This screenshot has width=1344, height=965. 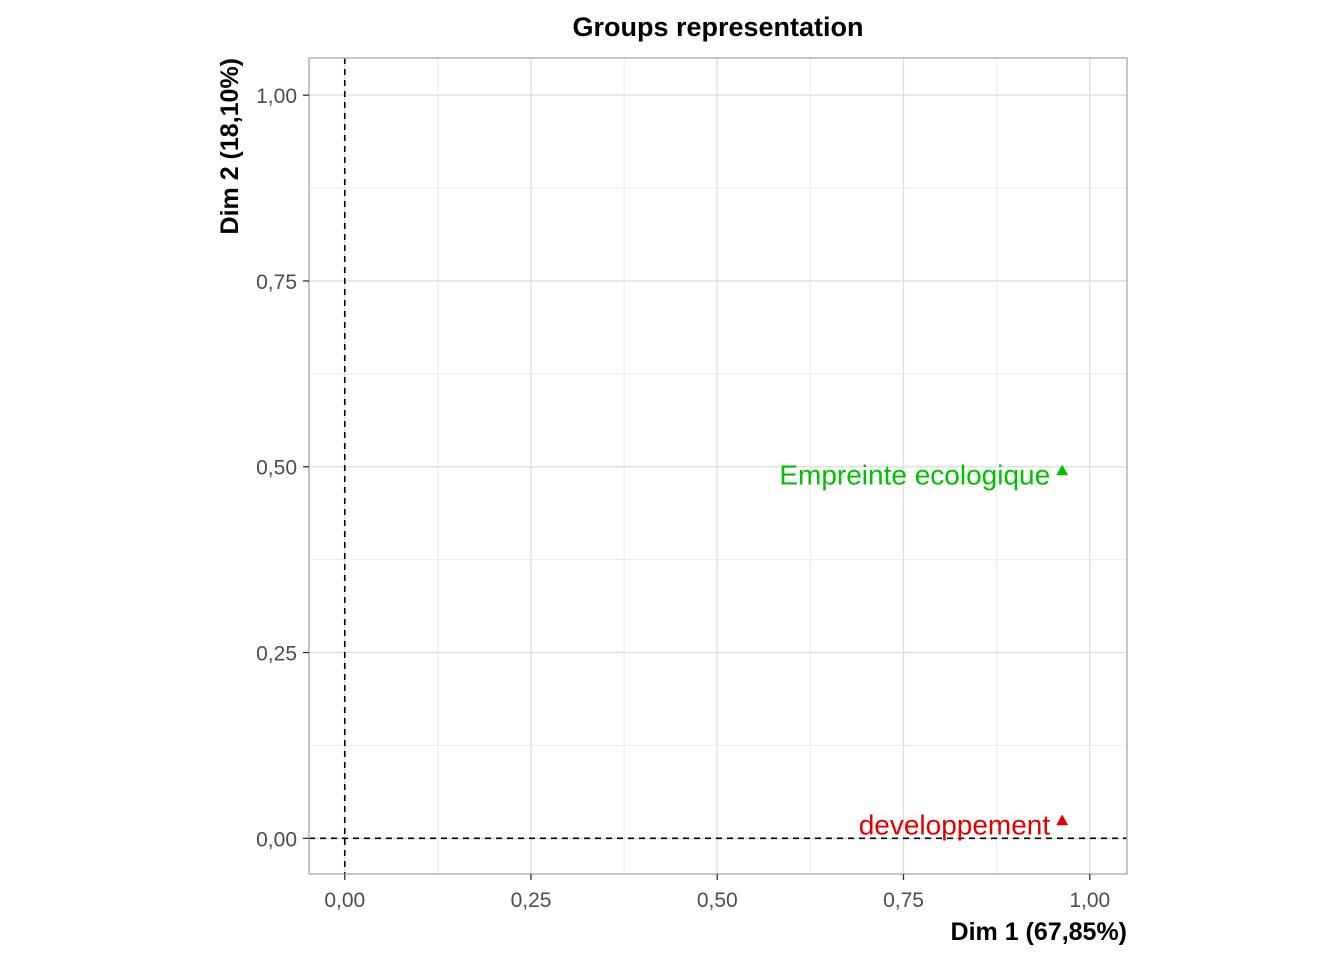 What do you see at coordinates (1039, 932) in the screenshot?
I see `x-axis-title: Dim 1 (67,85%)` at bounding box center [1039, 932].